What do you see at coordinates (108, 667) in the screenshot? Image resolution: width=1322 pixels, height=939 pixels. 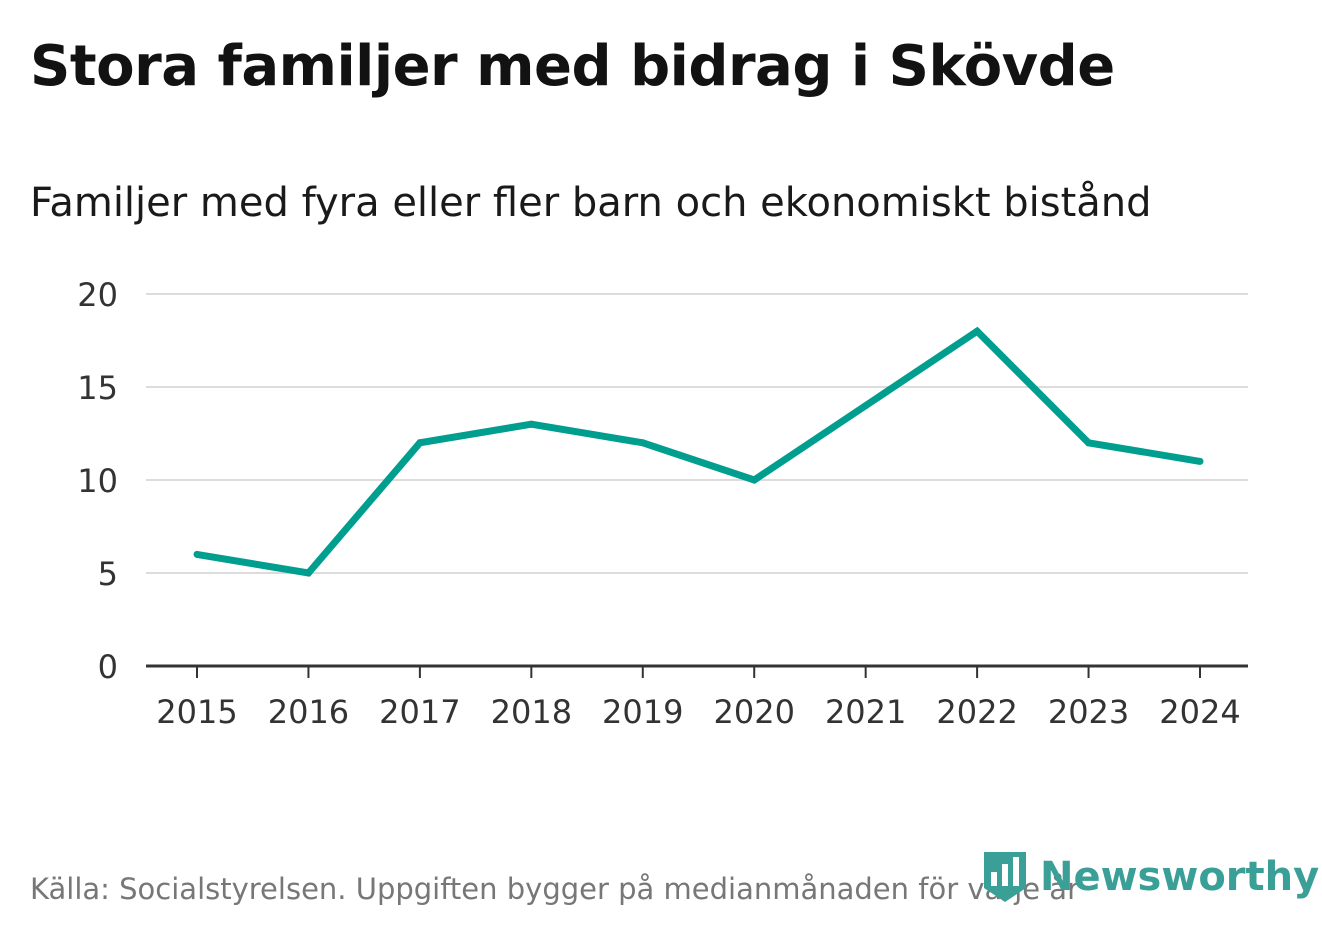 I see `y-tick-label: 0` at bounding box center [108, 667].